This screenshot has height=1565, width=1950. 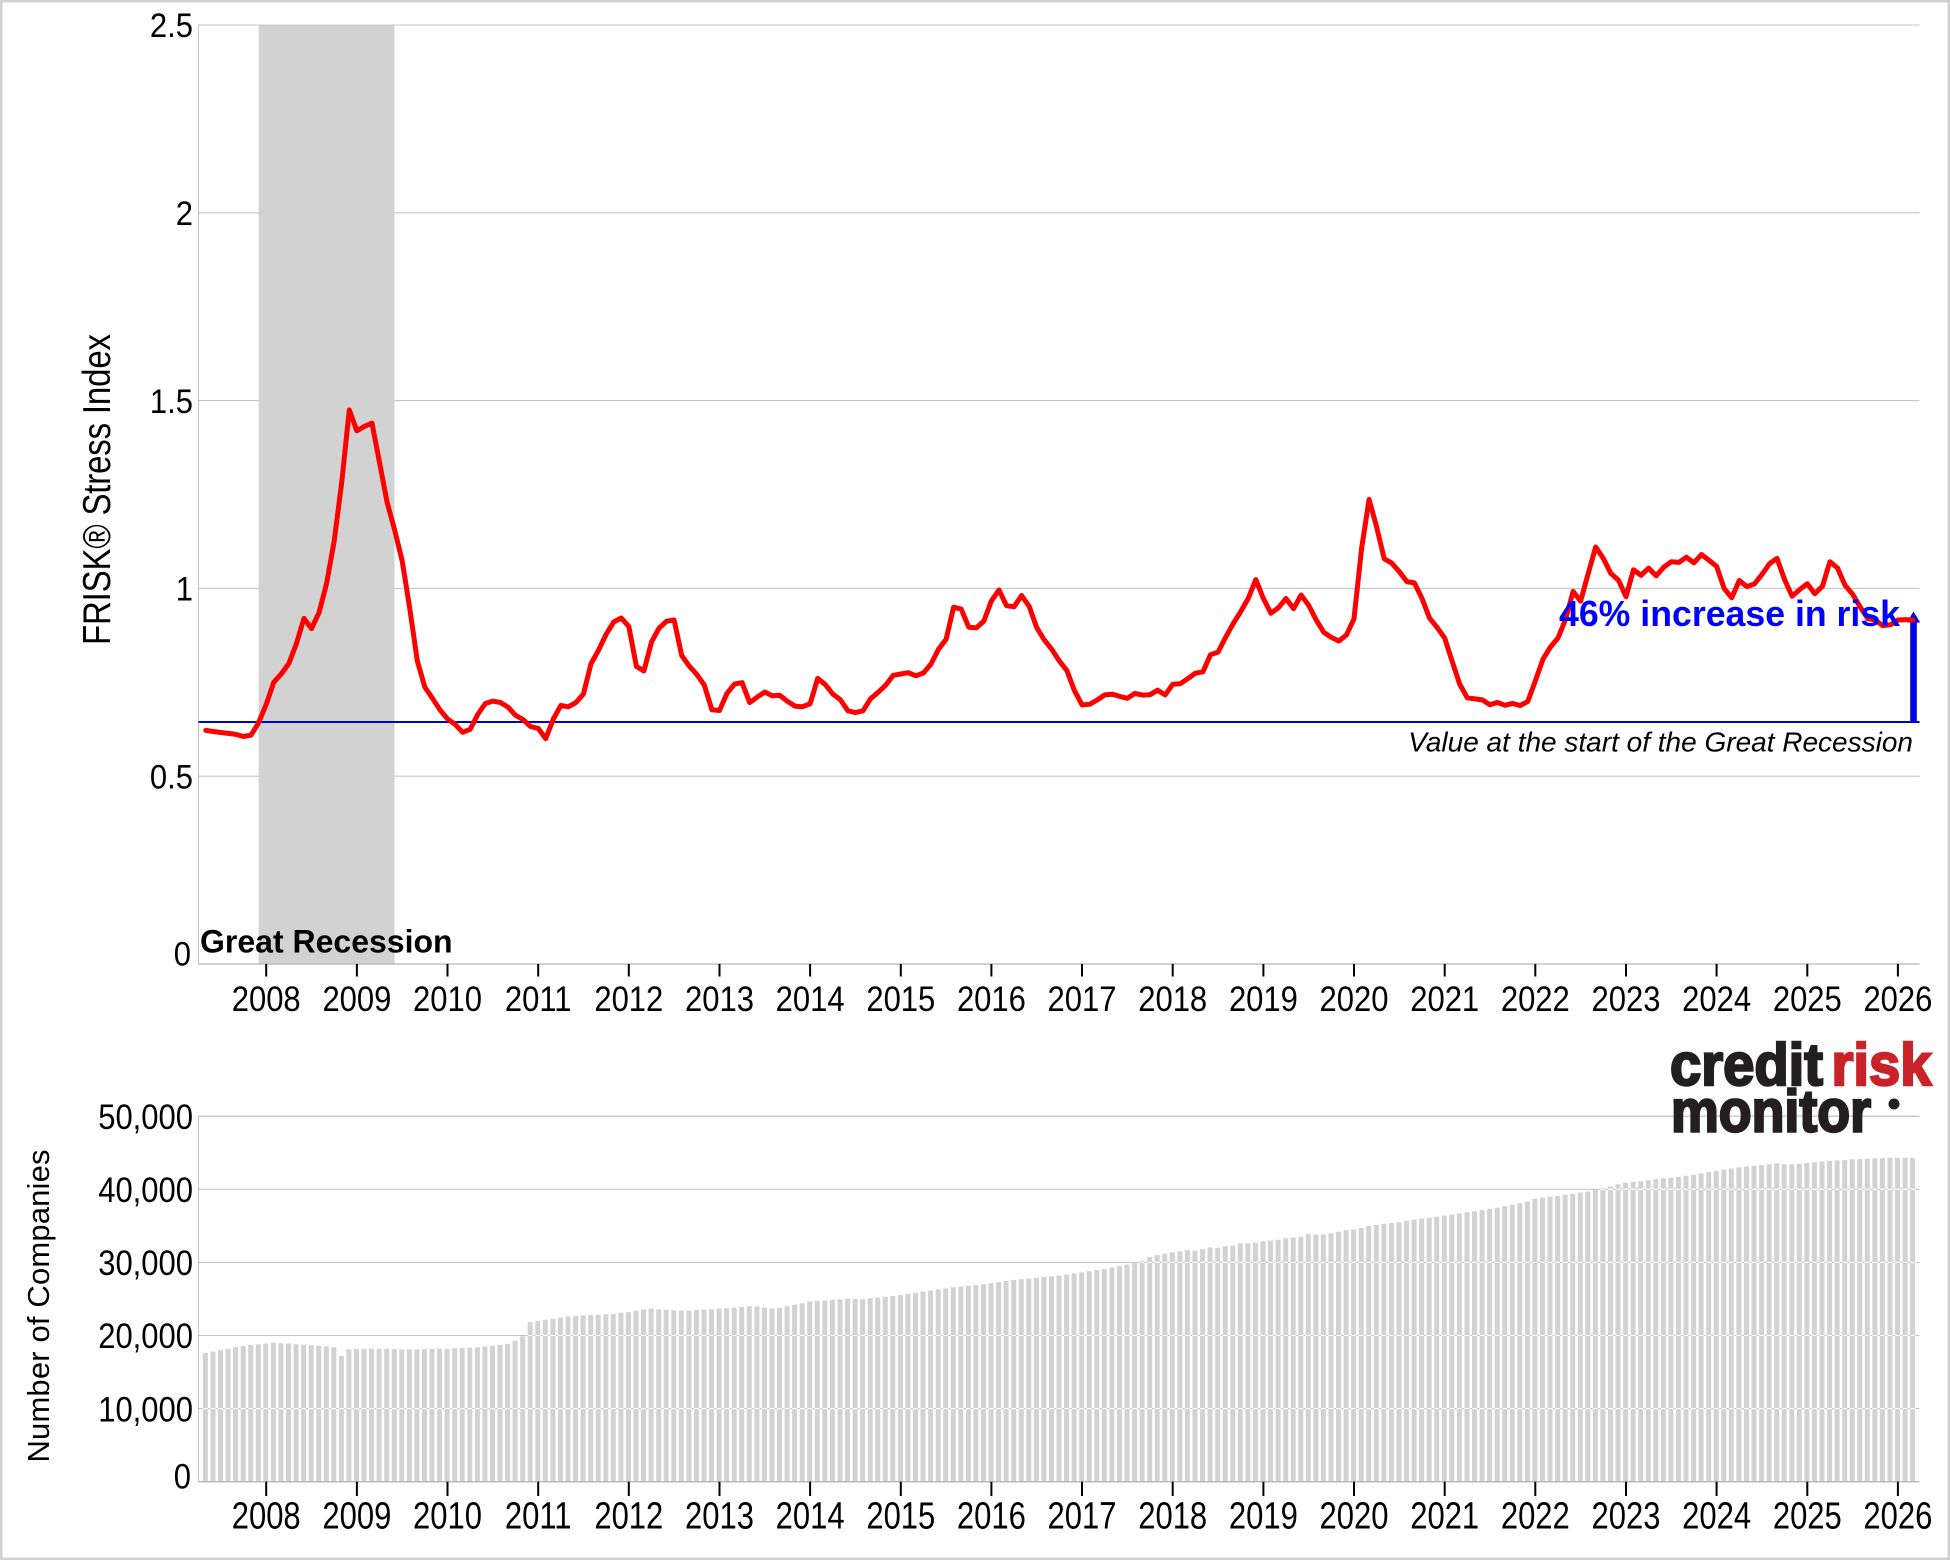 I want to click on svg-text: 2.5, so click(x=171, y=25).